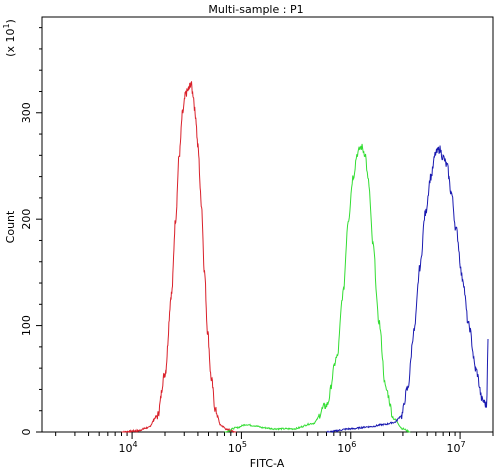 The height and width of the screenshot is (471, 501). I want to click on x-tick-label: 10⁵, so click(237, 447).